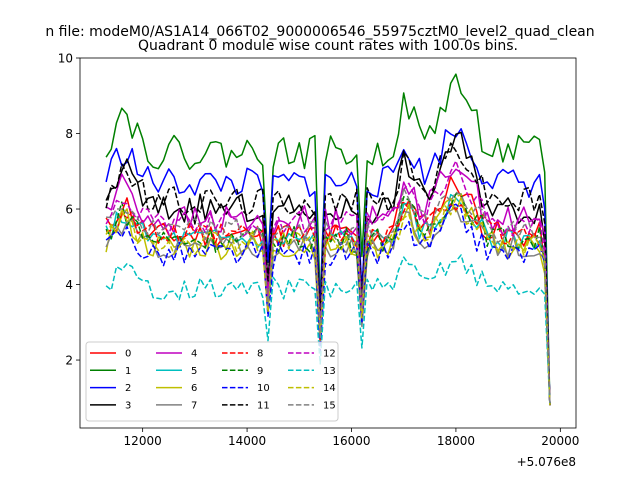 Image resolution: width=640 pixels, height=484 pixels. Describe the element at coordinates (560, 441) in the screenshot. I see `x-tick-label: 20000` at that location.